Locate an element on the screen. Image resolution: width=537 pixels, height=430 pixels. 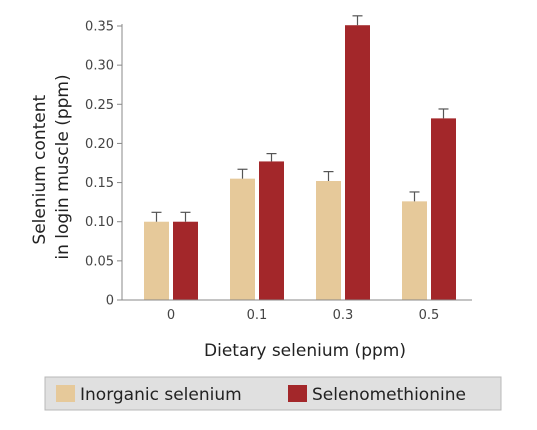
y-tick-label: 0.35 is located at coordinates (99, 27).